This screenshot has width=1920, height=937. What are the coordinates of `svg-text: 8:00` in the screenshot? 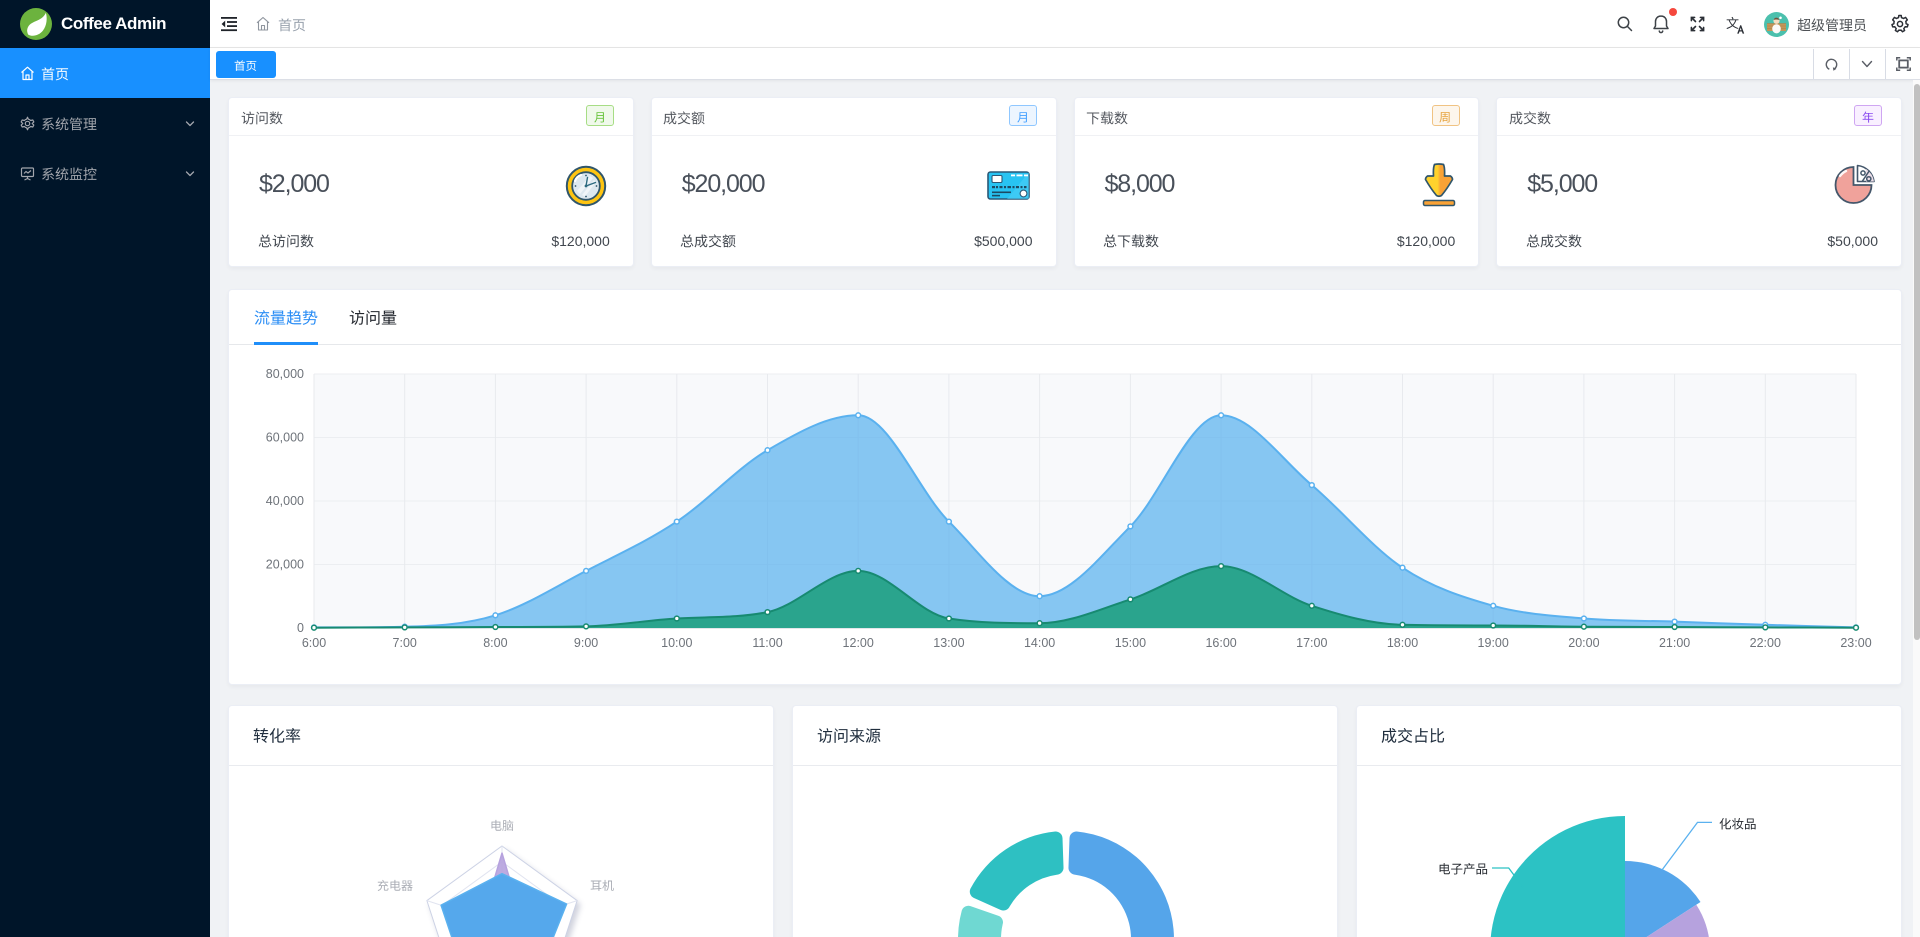 It's located at (495, 643).